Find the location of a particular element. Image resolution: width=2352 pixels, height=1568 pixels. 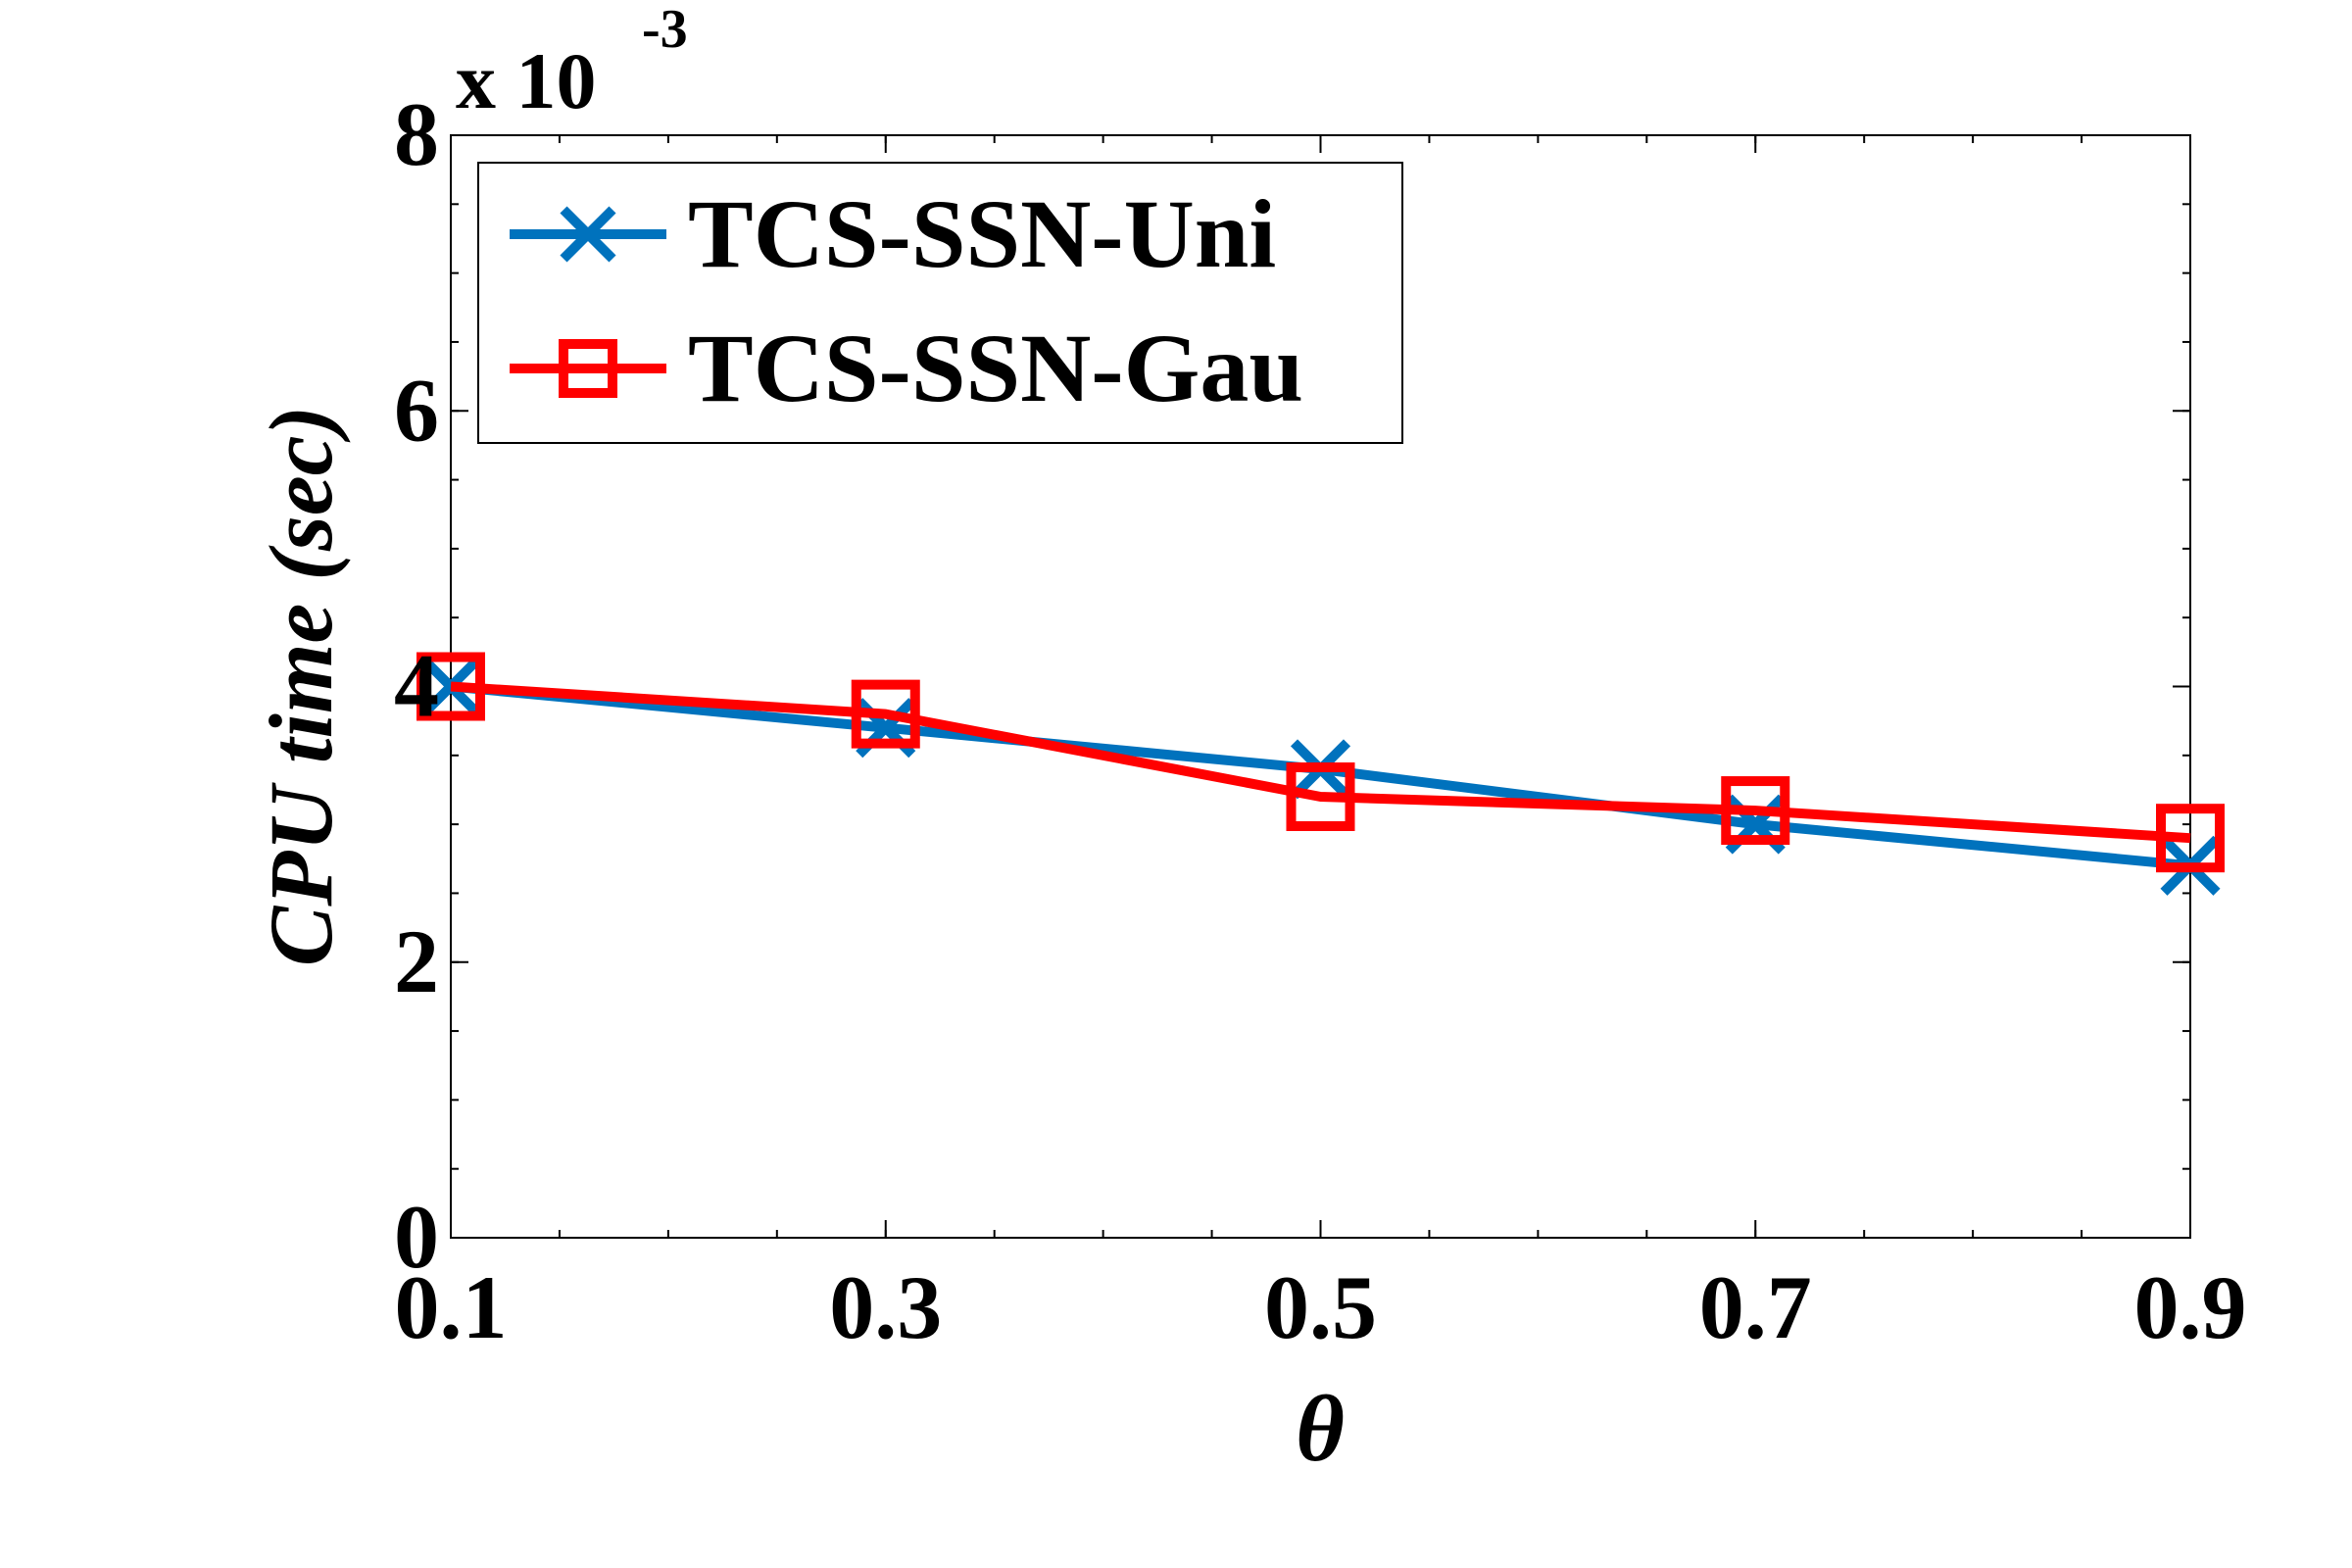

y-multiplier-base: x 10 is located at coordinates (526, 80).